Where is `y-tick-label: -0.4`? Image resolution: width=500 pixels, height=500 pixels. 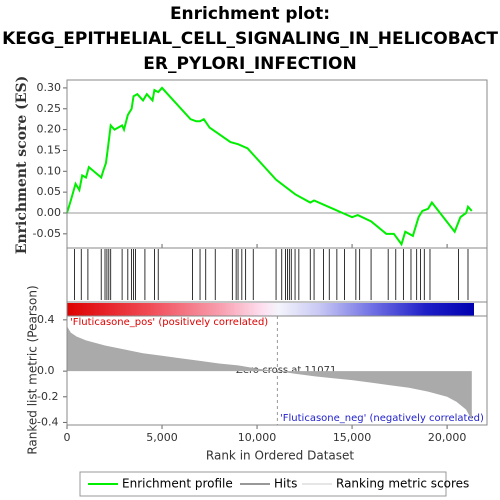
y-tick-label: -0.4 is located at coordinates (47, 421).